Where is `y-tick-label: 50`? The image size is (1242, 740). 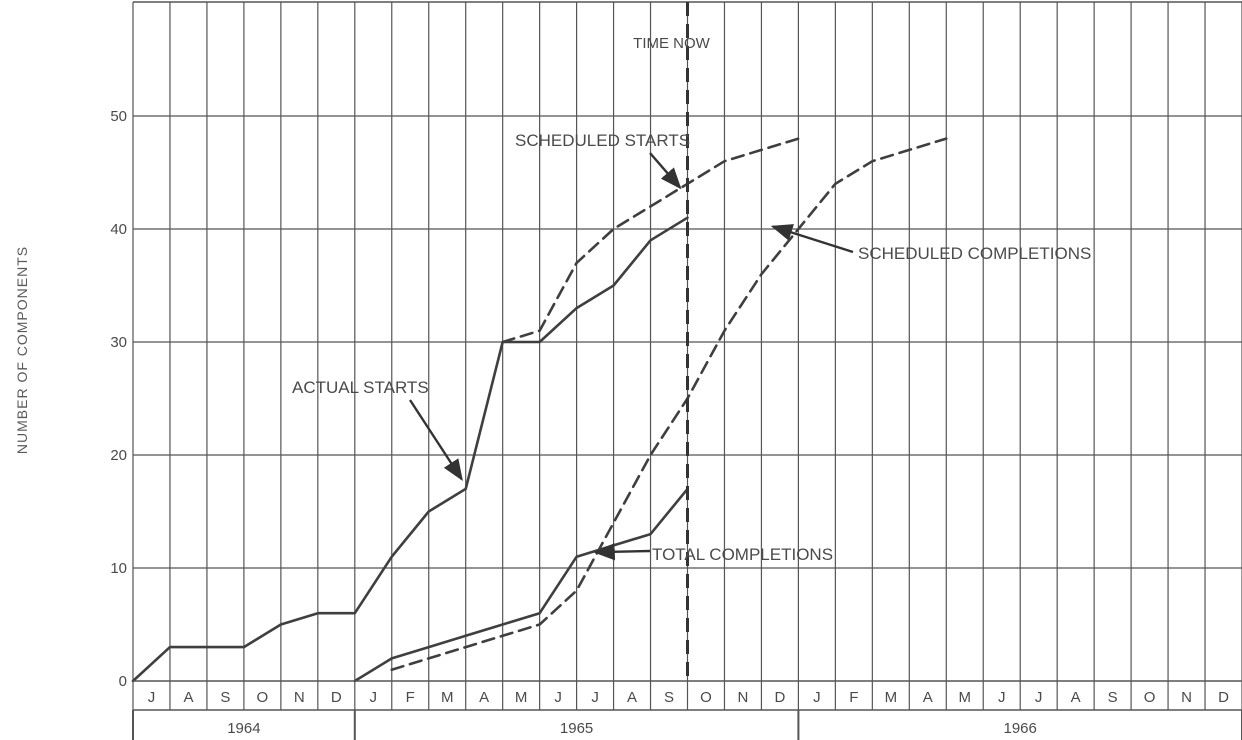 y-tick-label: 50 is located at coordinates (118, 116).